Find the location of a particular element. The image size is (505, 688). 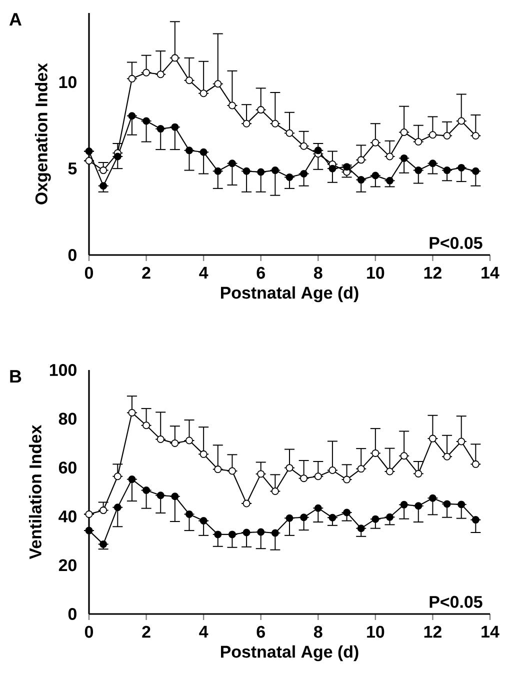

x-tick-label: 12 is located at coordinates (433, 272).